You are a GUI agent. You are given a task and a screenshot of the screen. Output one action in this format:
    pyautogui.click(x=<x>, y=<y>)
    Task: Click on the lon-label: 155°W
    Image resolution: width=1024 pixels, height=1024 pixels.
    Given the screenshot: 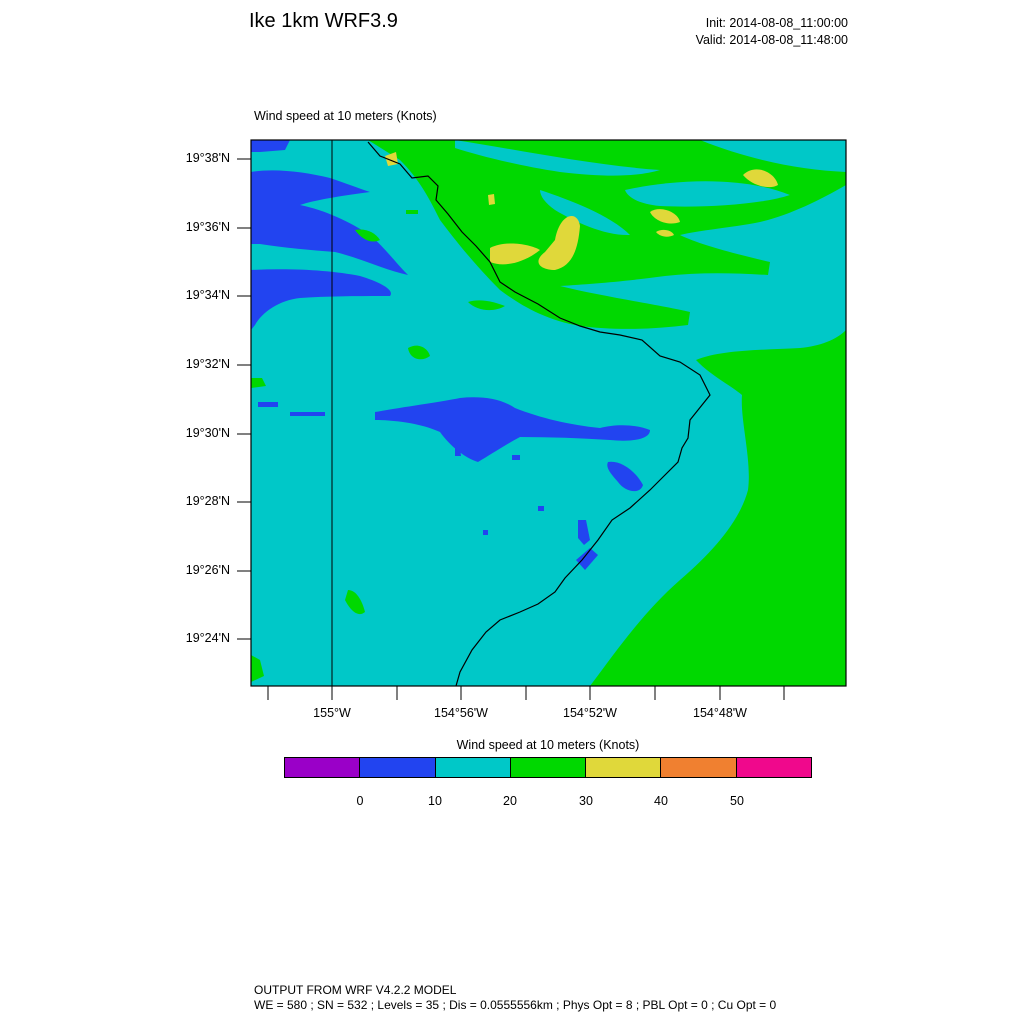 What is the action you would take?
    pyautogui.click(x=332, y=713)
    